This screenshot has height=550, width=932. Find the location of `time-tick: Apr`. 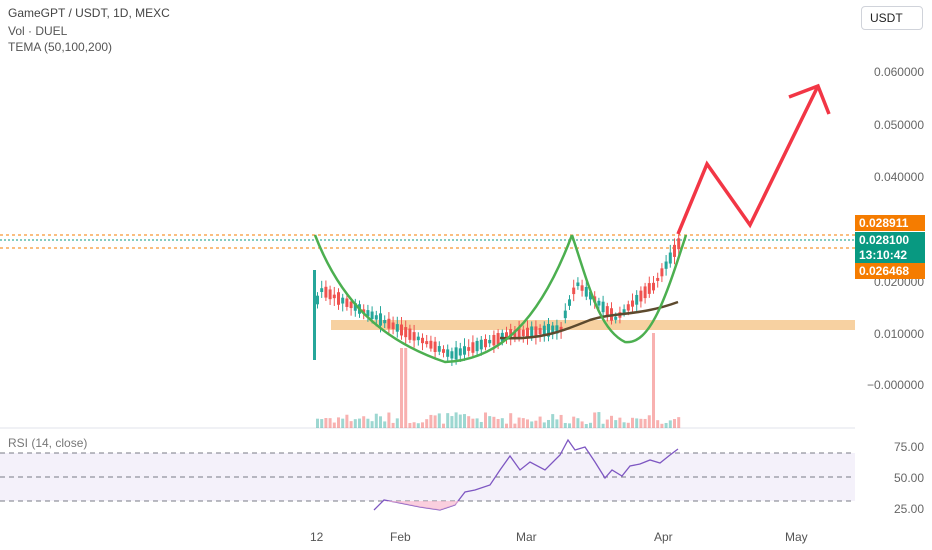

time-tick: Apr is located at coordinates (663, 537).